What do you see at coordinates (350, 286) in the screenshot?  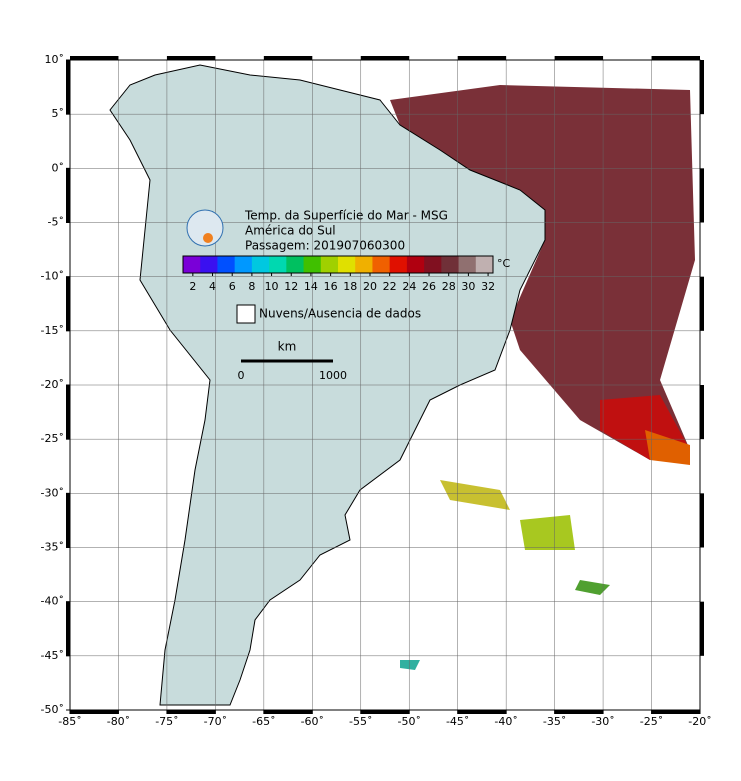 I see `colorbar-tick-label: 18` at bounding box center [350, 286].